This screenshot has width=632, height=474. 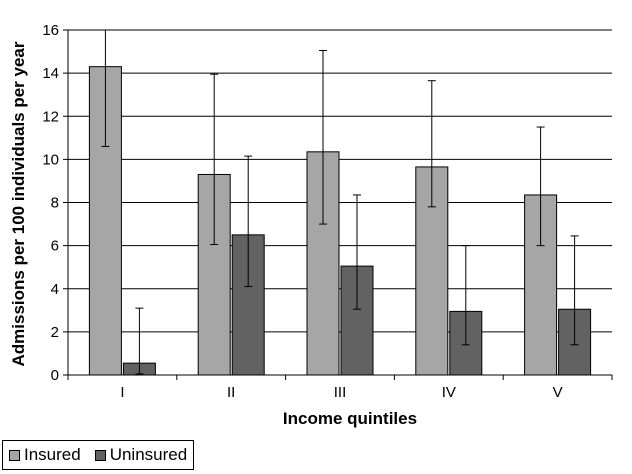 What do you see at coordinates (350, 418) in the screenshot?
I see `x-axis-title: Income quintiles` at bounding box center [350, 418].